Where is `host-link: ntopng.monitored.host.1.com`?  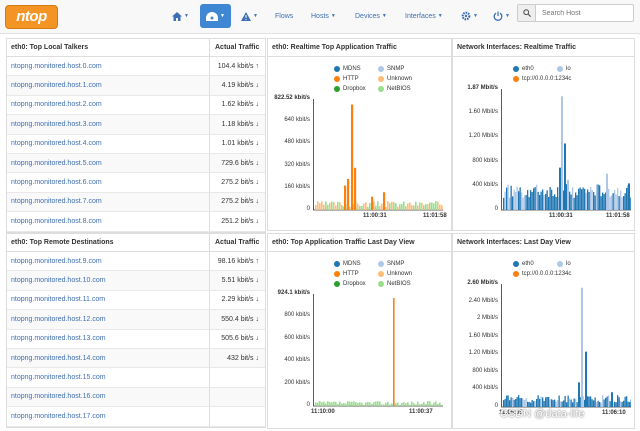 host-link: ntopng.monitored.host.1.com is located at coordinates (108, 85).